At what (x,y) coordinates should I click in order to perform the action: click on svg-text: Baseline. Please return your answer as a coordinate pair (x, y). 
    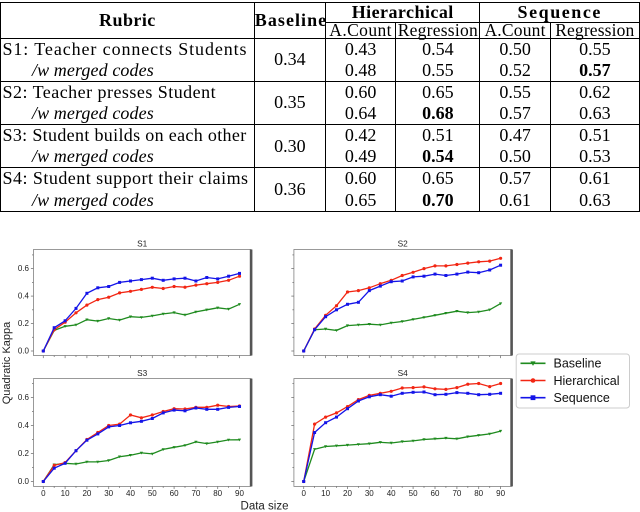
    Looking at the image, I should click on (578, 364).